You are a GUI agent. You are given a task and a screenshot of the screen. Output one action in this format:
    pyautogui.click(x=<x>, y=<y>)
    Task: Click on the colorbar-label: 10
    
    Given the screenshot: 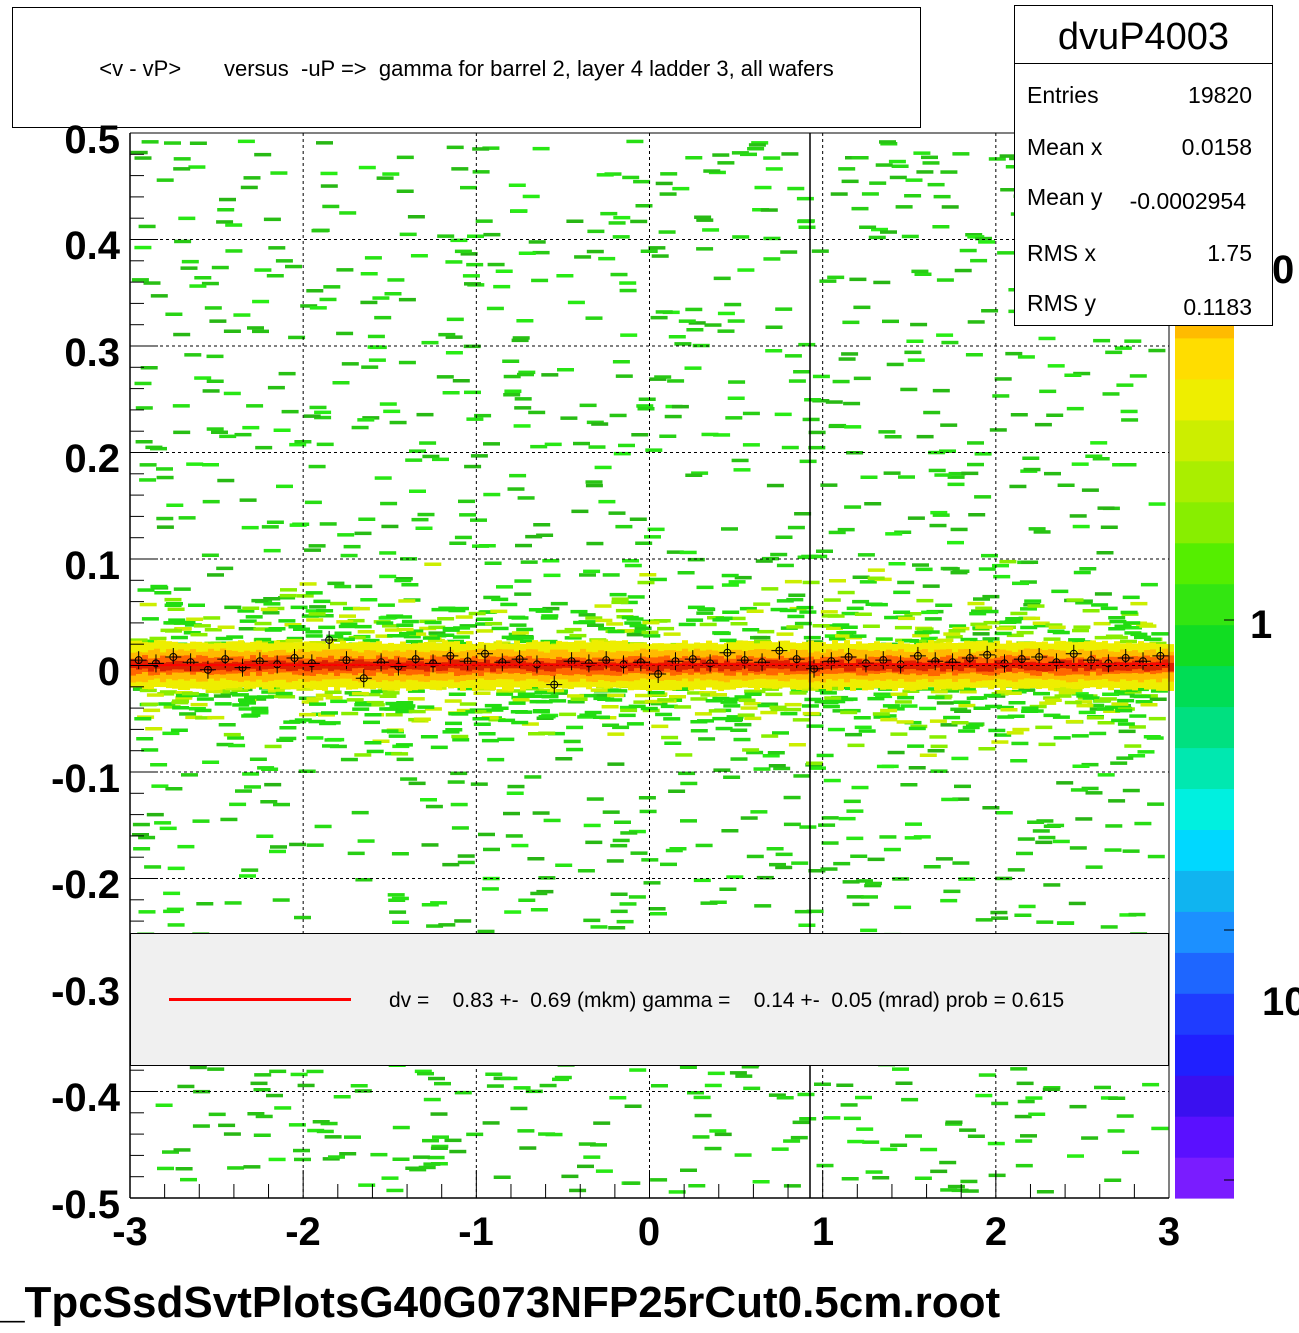 What is the action you would take?
    pyautogui.click(x=1280, y=1002)
    